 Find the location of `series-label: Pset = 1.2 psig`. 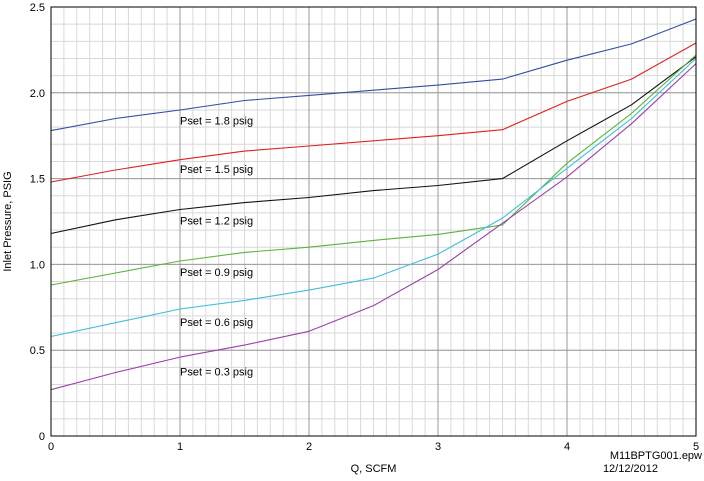

series-label: Pset = 1.2 psig is located at coordinates (216, 222).